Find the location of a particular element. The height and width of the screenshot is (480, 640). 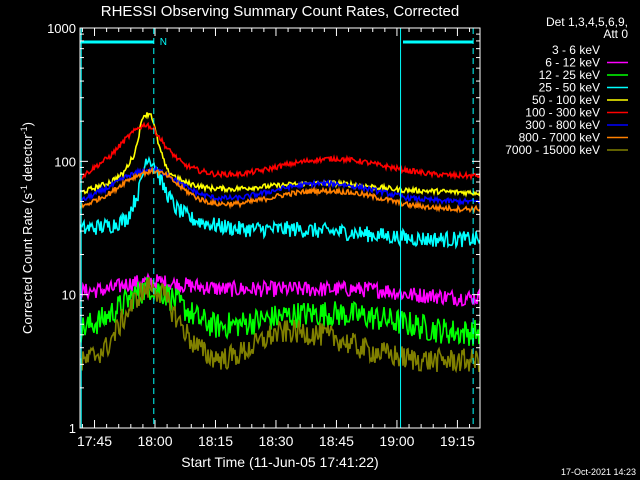

x-tick-label: 18:30 is located at coordinates (275, 441).